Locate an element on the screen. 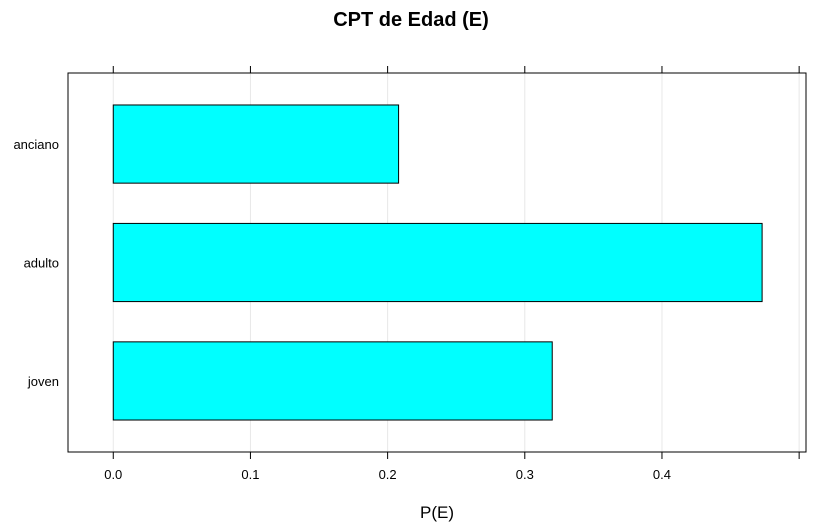 Image resolution: width=822 pixels, height=529 pixels. x-tick-label-2: 0.2 is located at coordinates (388, 474).